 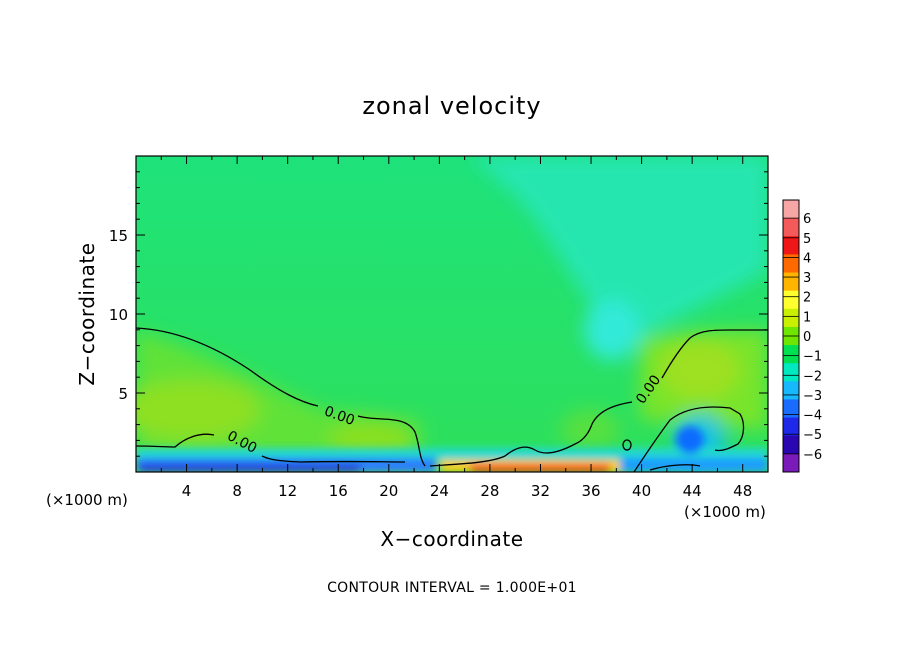 I want to click on x-tick-label: 20, so click(x=388, y=491).